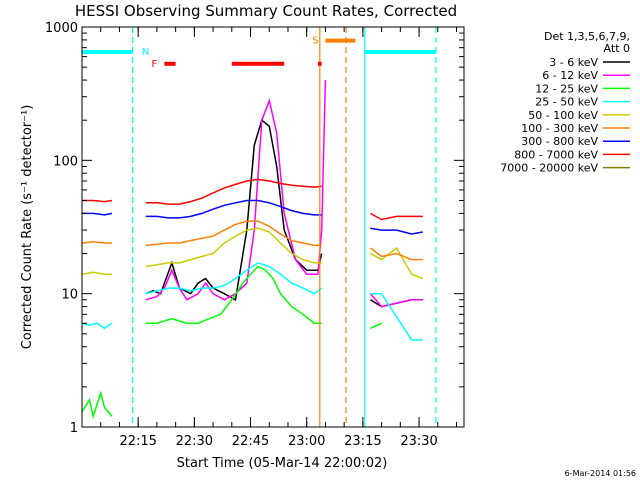 This screenshot has height=480, width=640. What do you see at coordinates (362, 441) in the screenshot?
I see `x-tick-label: 23:15` at bounding box center [362, 441].